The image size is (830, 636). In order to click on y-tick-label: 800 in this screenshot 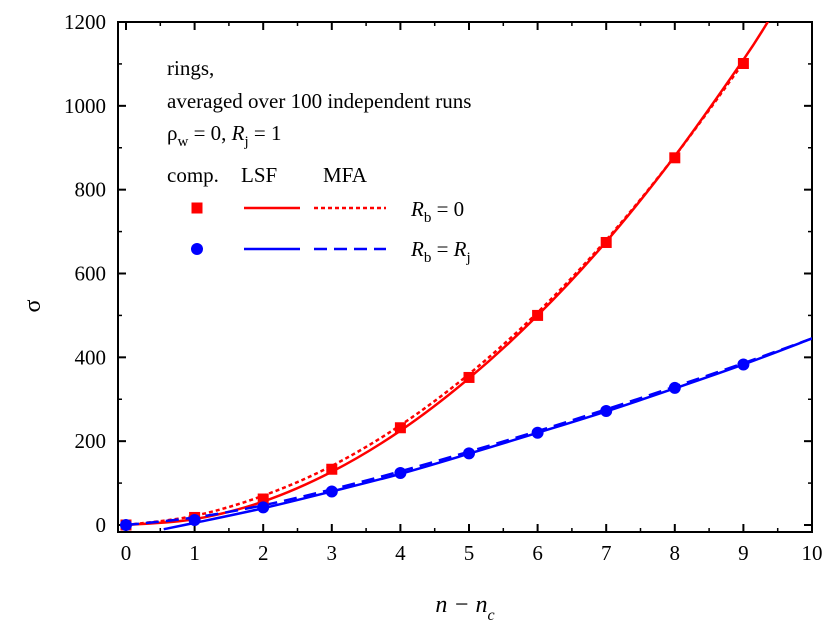, I will do `click(91, 190)`.